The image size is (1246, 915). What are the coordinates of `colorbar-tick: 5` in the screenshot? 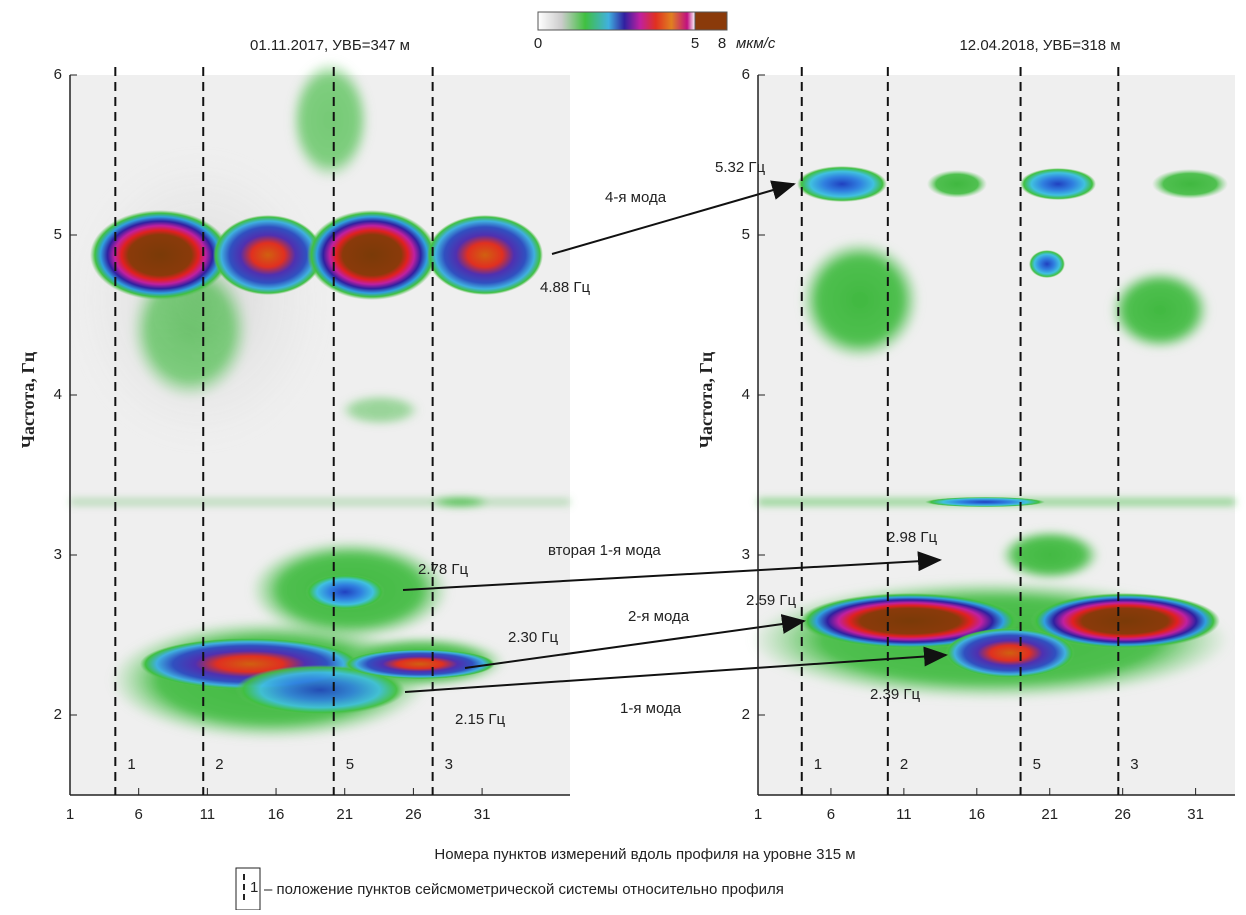 It's located at (695, 43).